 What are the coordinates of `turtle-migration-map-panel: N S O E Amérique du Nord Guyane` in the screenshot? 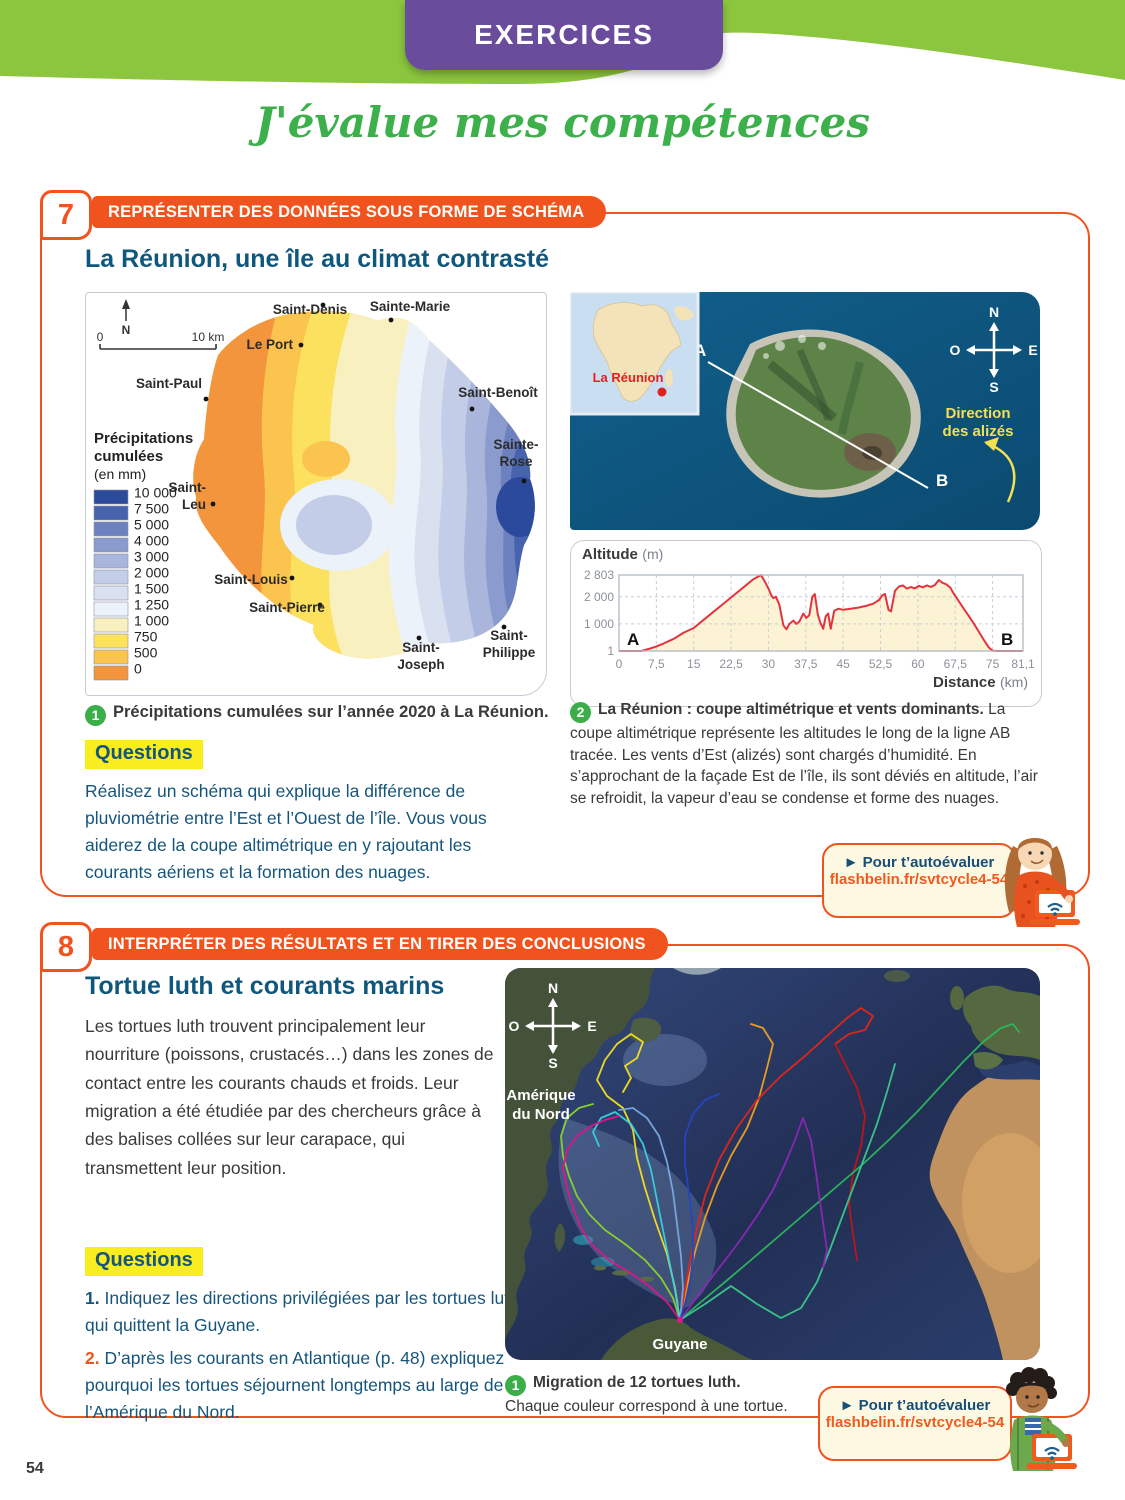 It's located at (772, 1164).